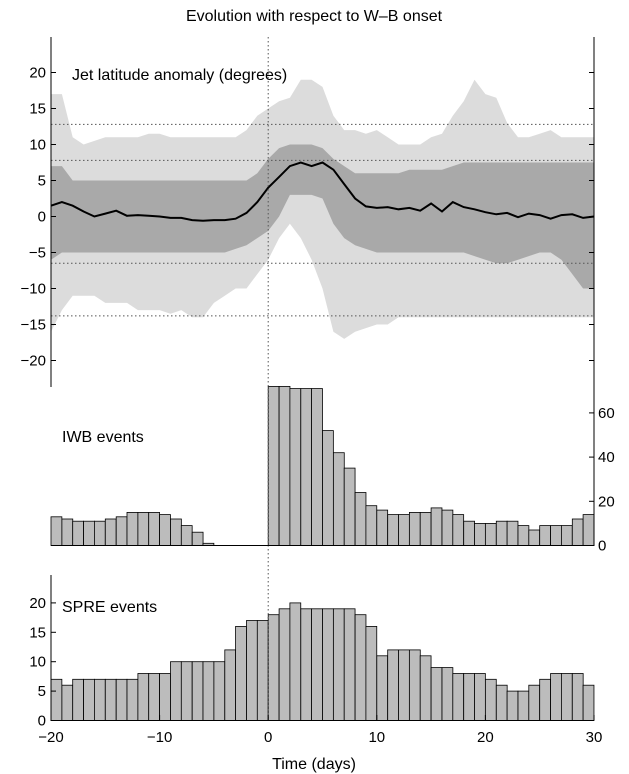 Image resolution: width=629 pixels, height=774 pixels. I want to click on xtick-label-0: −20, so click(50, 737).